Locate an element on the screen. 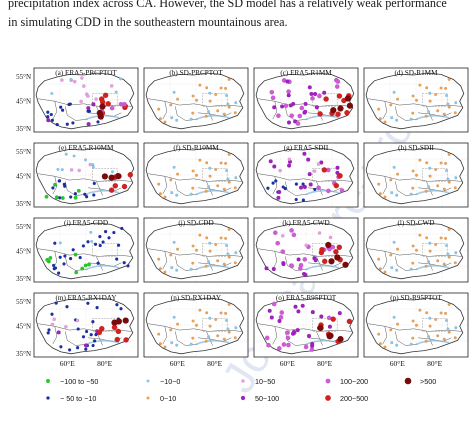  lon-tick-label: 80°E is located at coordinates (324, 363).